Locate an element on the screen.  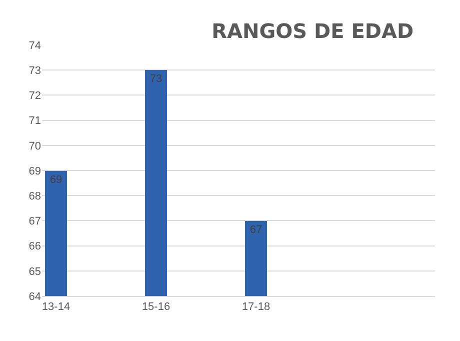
data-label: 73 is located at coordinates (156, 79).